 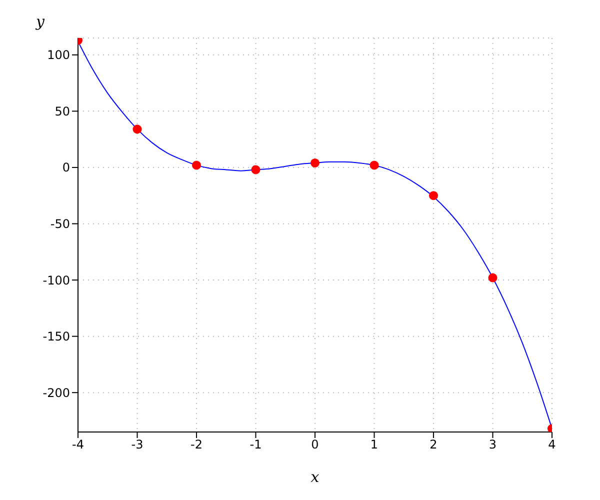 What do you see at coordinates (374, 445) in the screenshot?
I see `x-tick-label: 1` at bounding box center [374, 445].